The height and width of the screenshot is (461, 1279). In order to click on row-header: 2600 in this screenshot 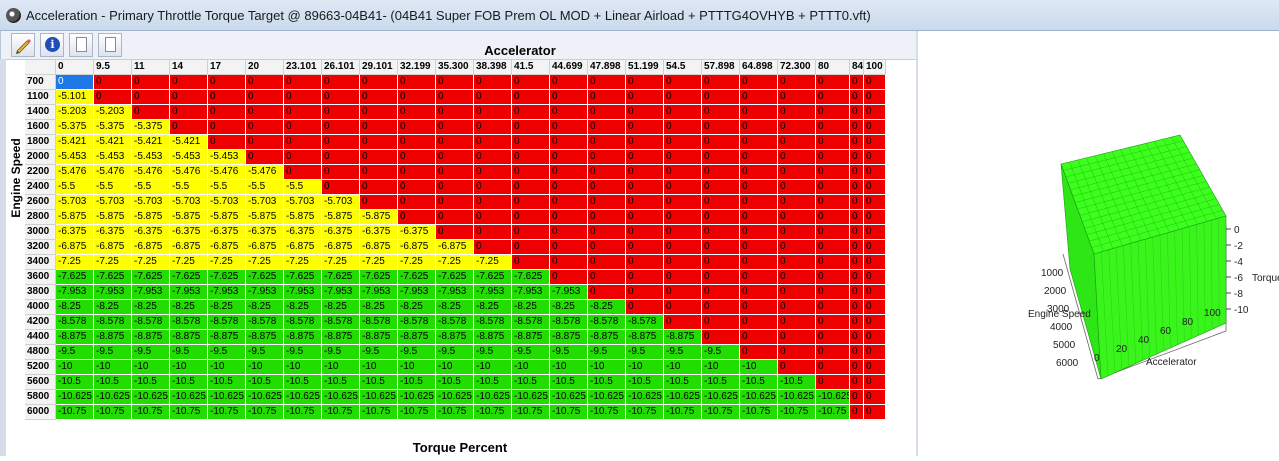, I will do `click(40, 202)`.